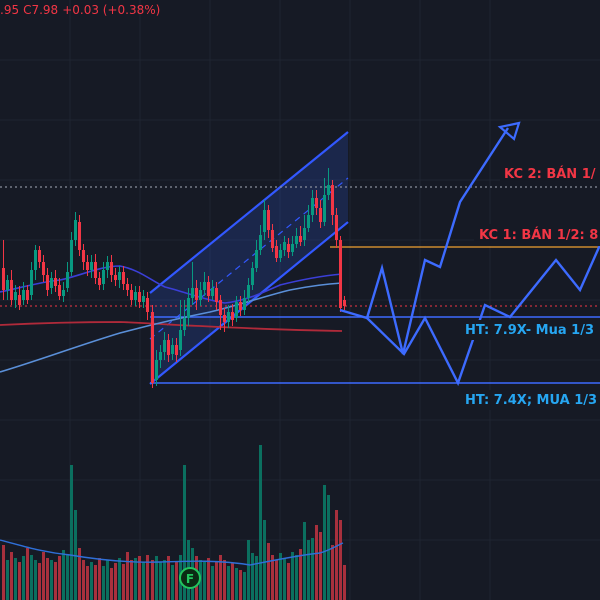 The image size is (600, 600). Describe the element at coordinates (537, 235) in the screenshot. I see `kc1-label: KC 1: BÁN 1/2: 8` at that location.